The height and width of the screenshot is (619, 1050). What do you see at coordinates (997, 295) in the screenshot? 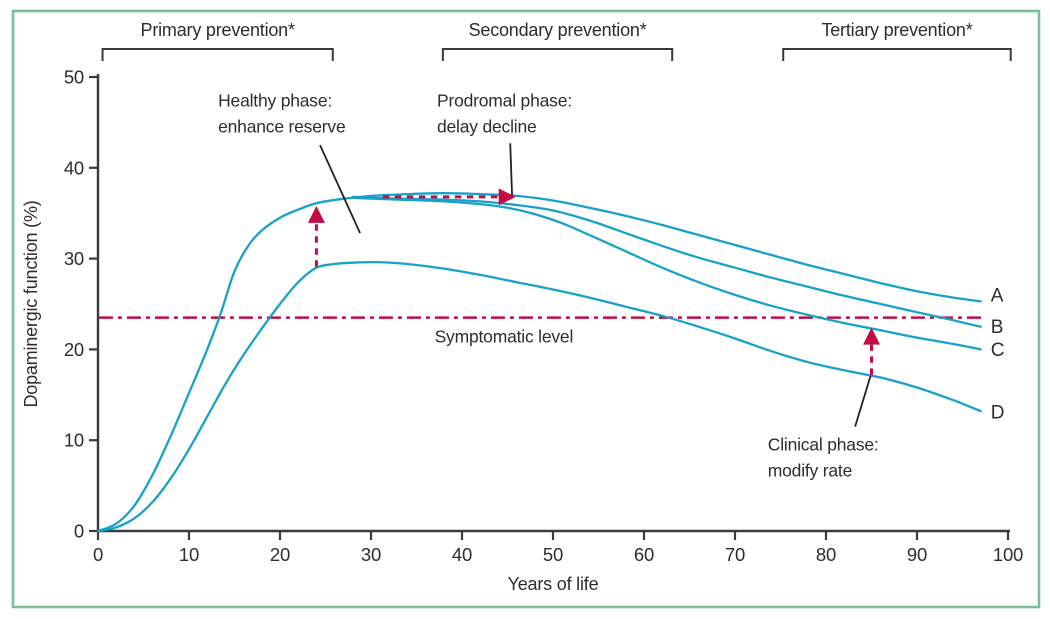
I see `curve-label-A: A` at bounding box center [997, 295].